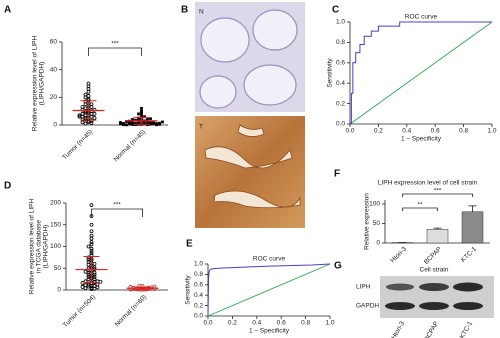 Image resolution: width=500 pixels, height=338 pixels. I want to click on y-tick-label: 0.0, so click(340, 124).